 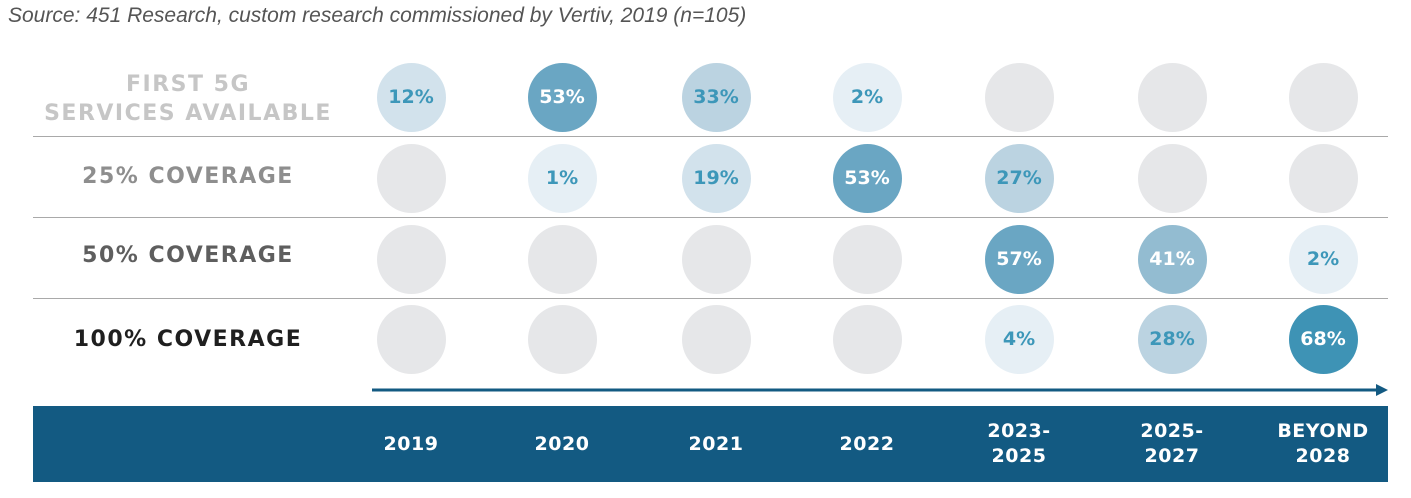 I want to click on value-bubble: 27%, so click(x=1019, y=178).